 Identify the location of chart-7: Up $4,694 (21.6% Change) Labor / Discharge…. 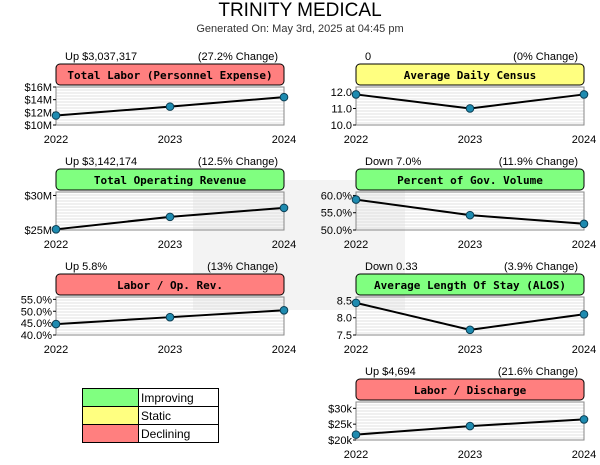
(462, 413).